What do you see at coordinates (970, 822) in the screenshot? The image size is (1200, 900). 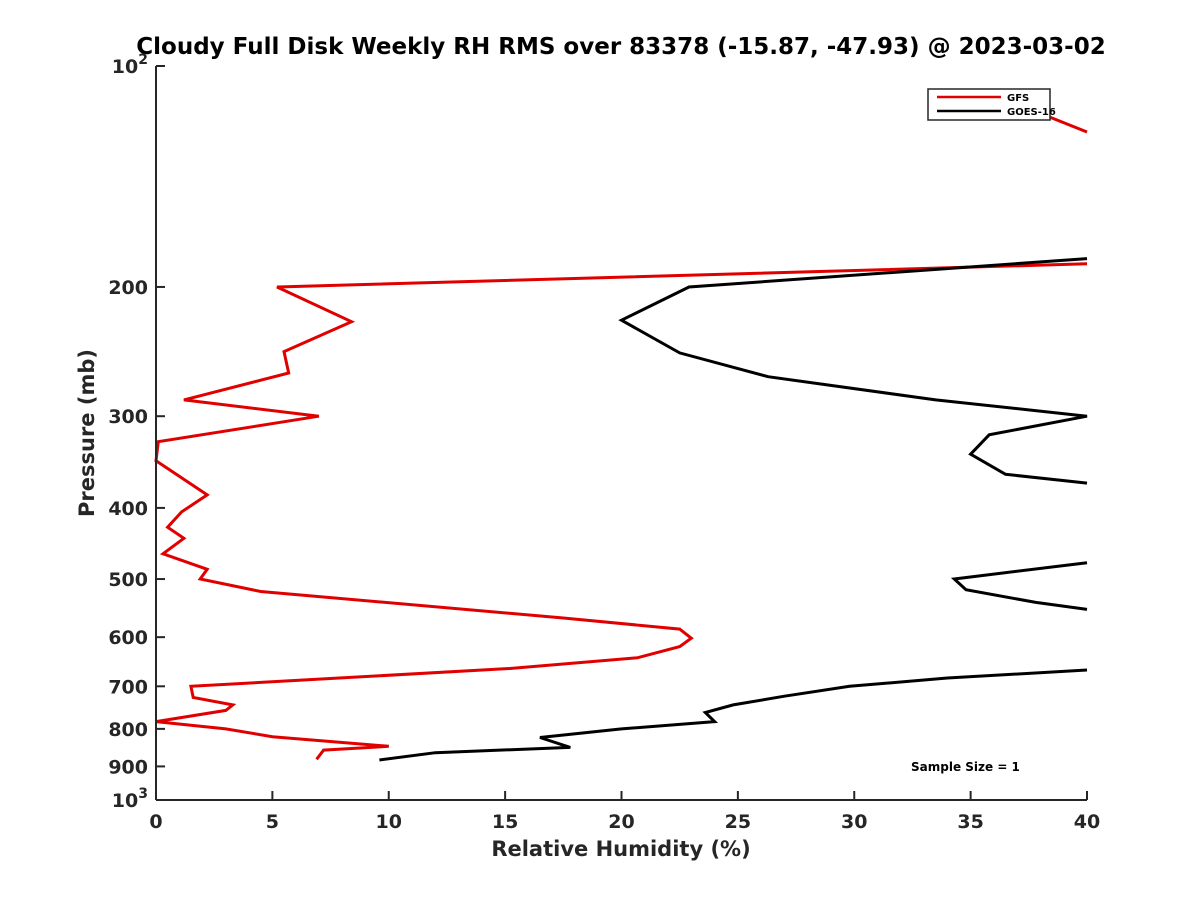 I see `x-tick-label: 35` at bounding box center [970, 822].